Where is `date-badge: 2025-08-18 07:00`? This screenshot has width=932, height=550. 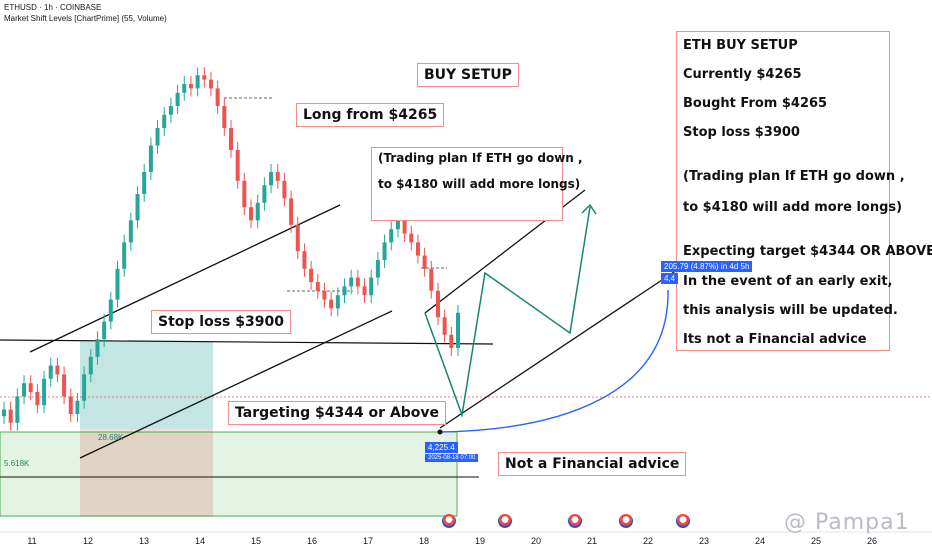
date-badge: 2025-08-18 07:00 is located at coordinates (452, 458).